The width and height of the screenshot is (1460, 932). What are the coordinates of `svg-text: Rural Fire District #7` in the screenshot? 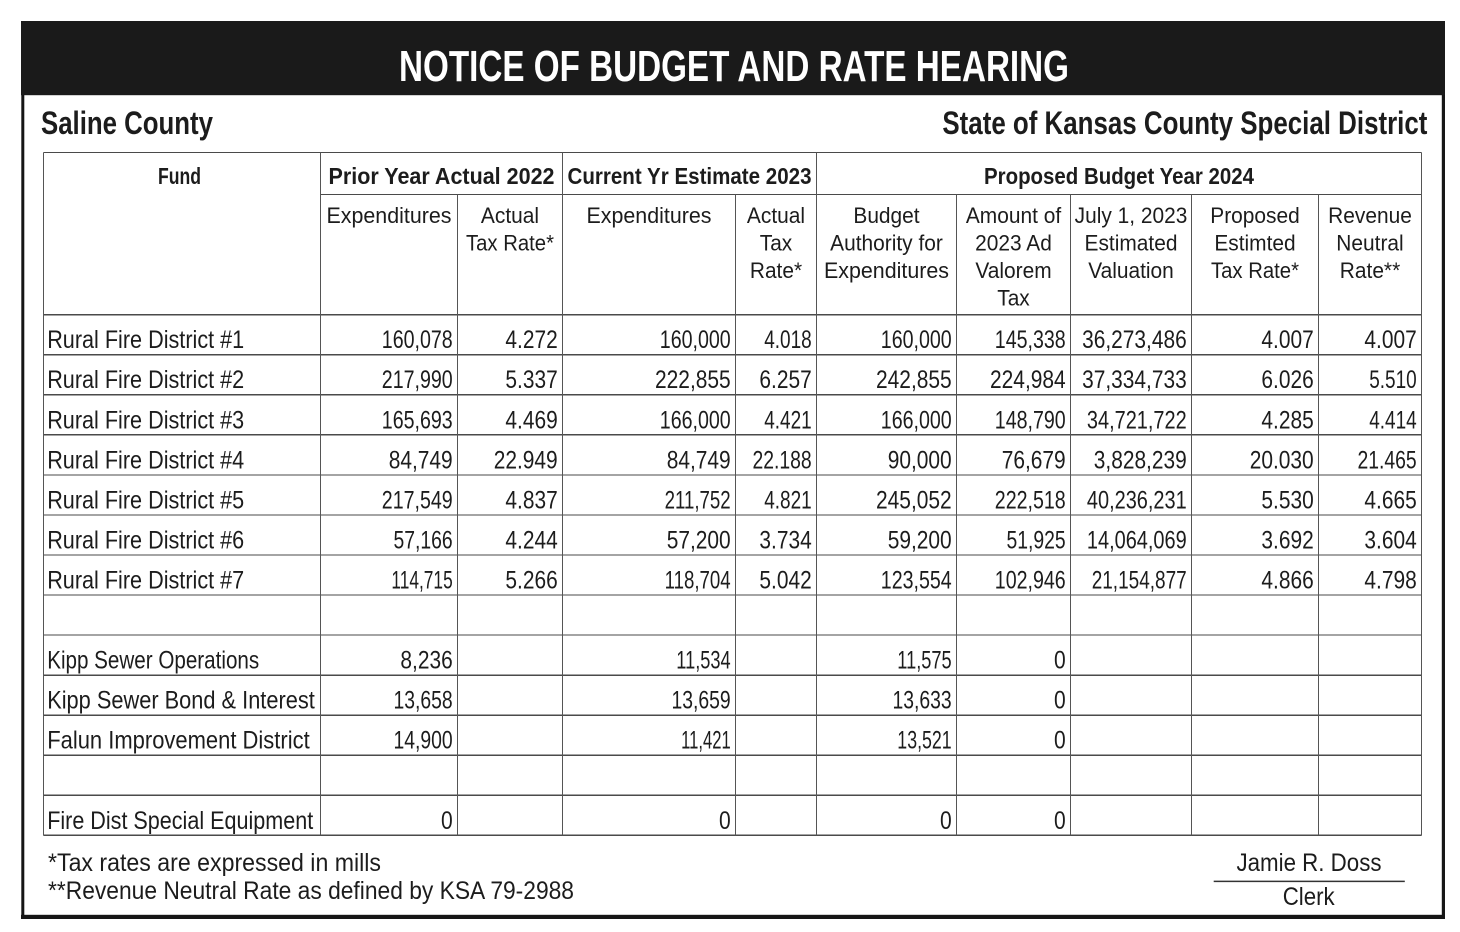 It's located at (145, 581).